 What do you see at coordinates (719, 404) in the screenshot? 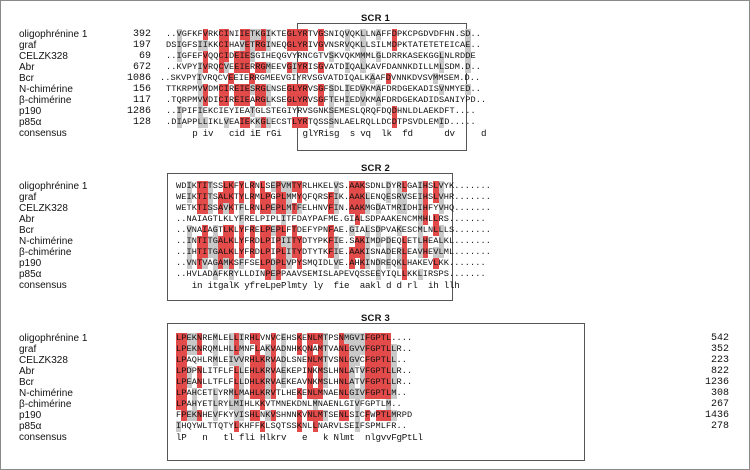
I see `residue-number: 267` at bounding box center [719, 404].